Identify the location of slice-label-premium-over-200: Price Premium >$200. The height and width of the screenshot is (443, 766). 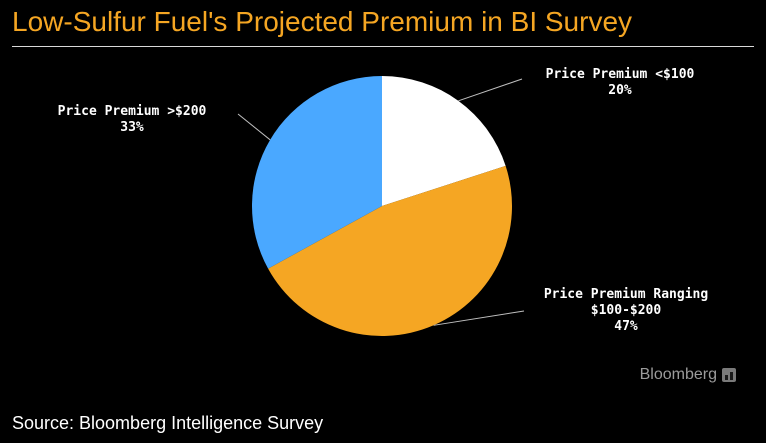
(132, 111).